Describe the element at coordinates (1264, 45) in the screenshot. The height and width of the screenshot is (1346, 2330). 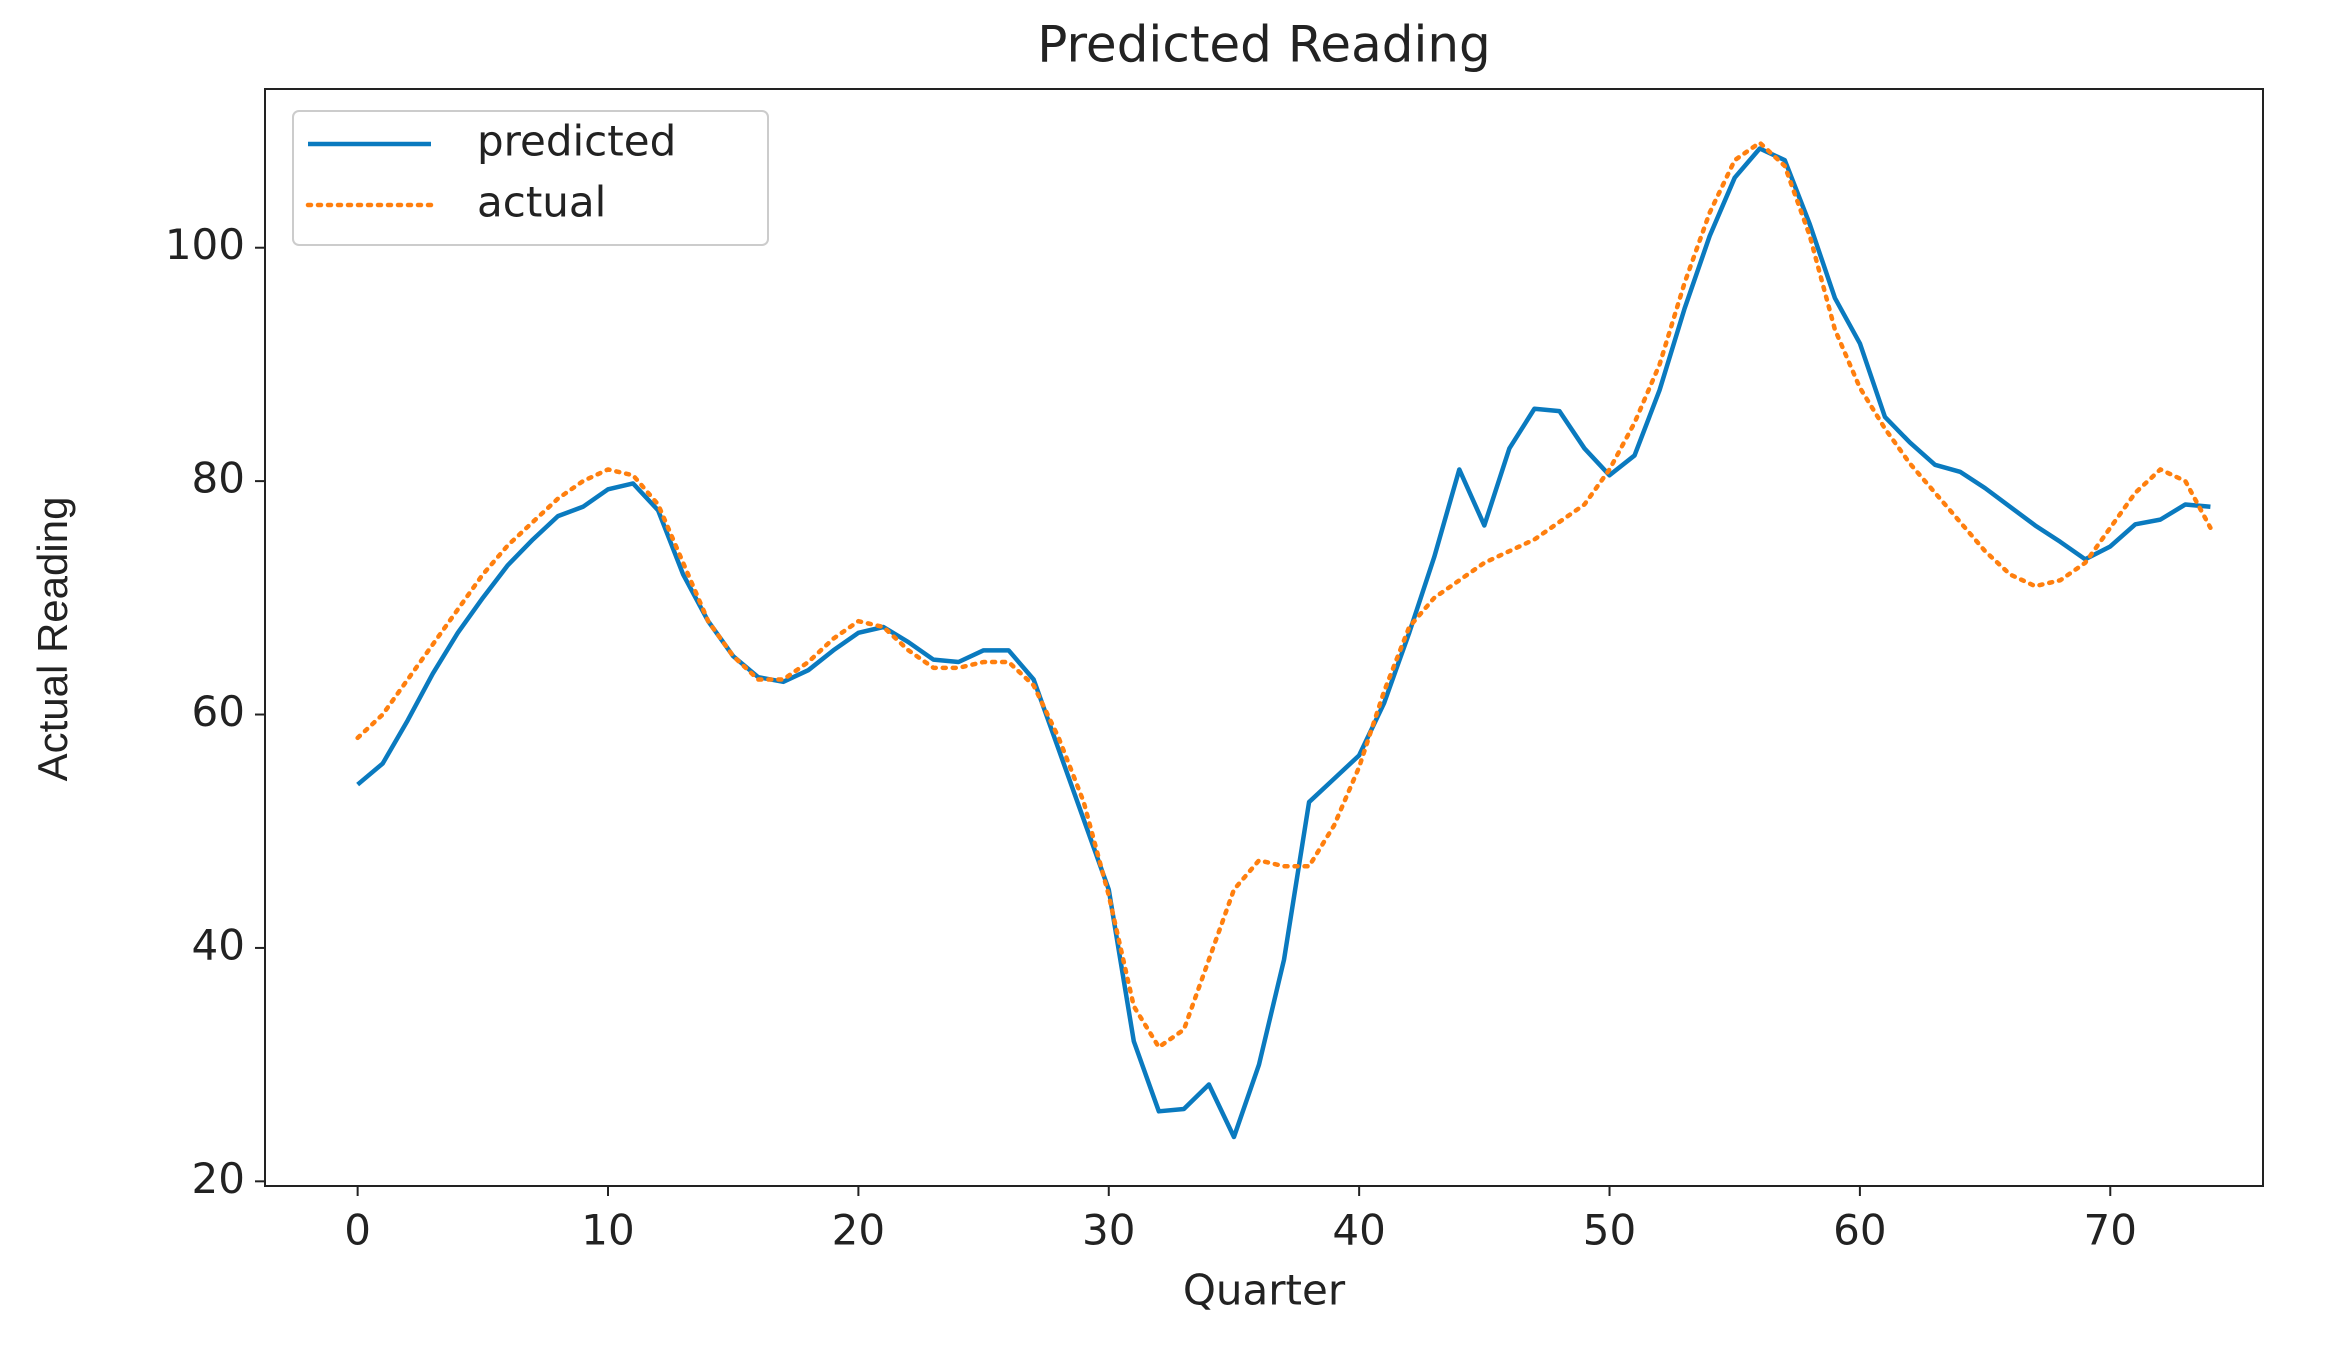
I see `chart-title: Predicted Reading` at that location.